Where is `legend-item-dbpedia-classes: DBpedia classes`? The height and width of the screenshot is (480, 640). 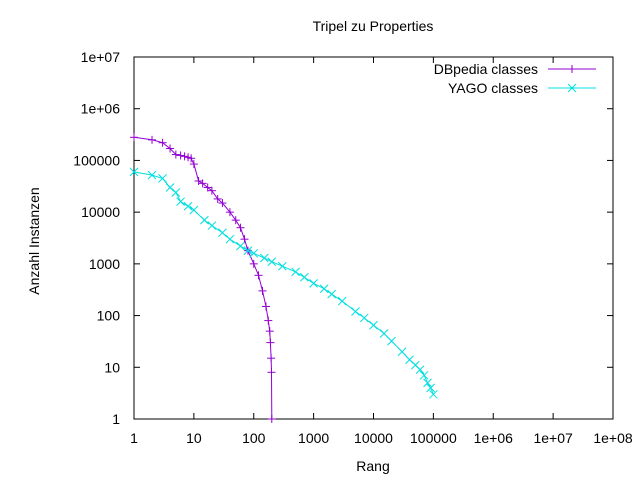 legend-item-dbpedia-classes: DBpedia classes is located at coordinates (515, 69).